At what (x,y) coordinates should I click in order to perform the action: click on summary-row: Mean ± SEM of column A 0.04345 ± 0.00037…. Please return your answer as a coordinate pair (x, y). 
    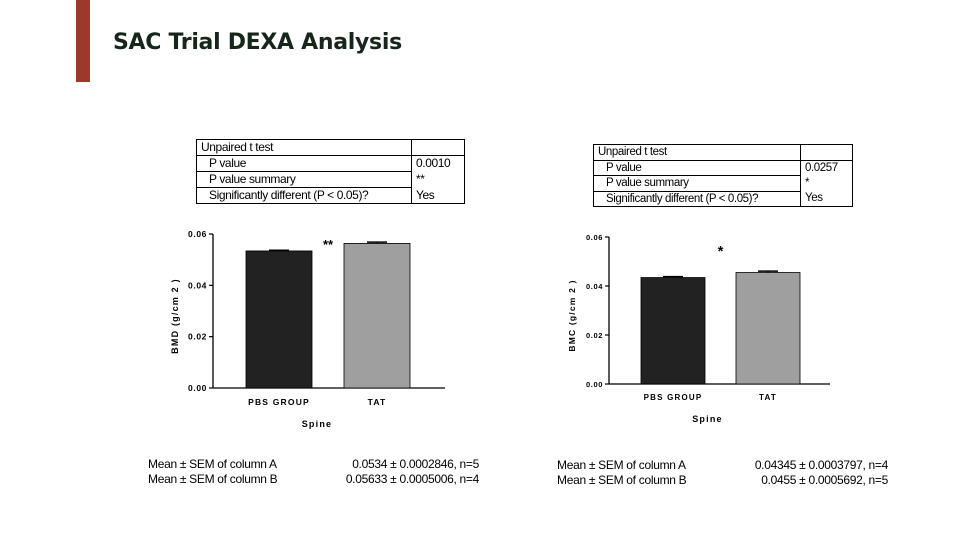
    Looking at the image, I should click on (722, 465).